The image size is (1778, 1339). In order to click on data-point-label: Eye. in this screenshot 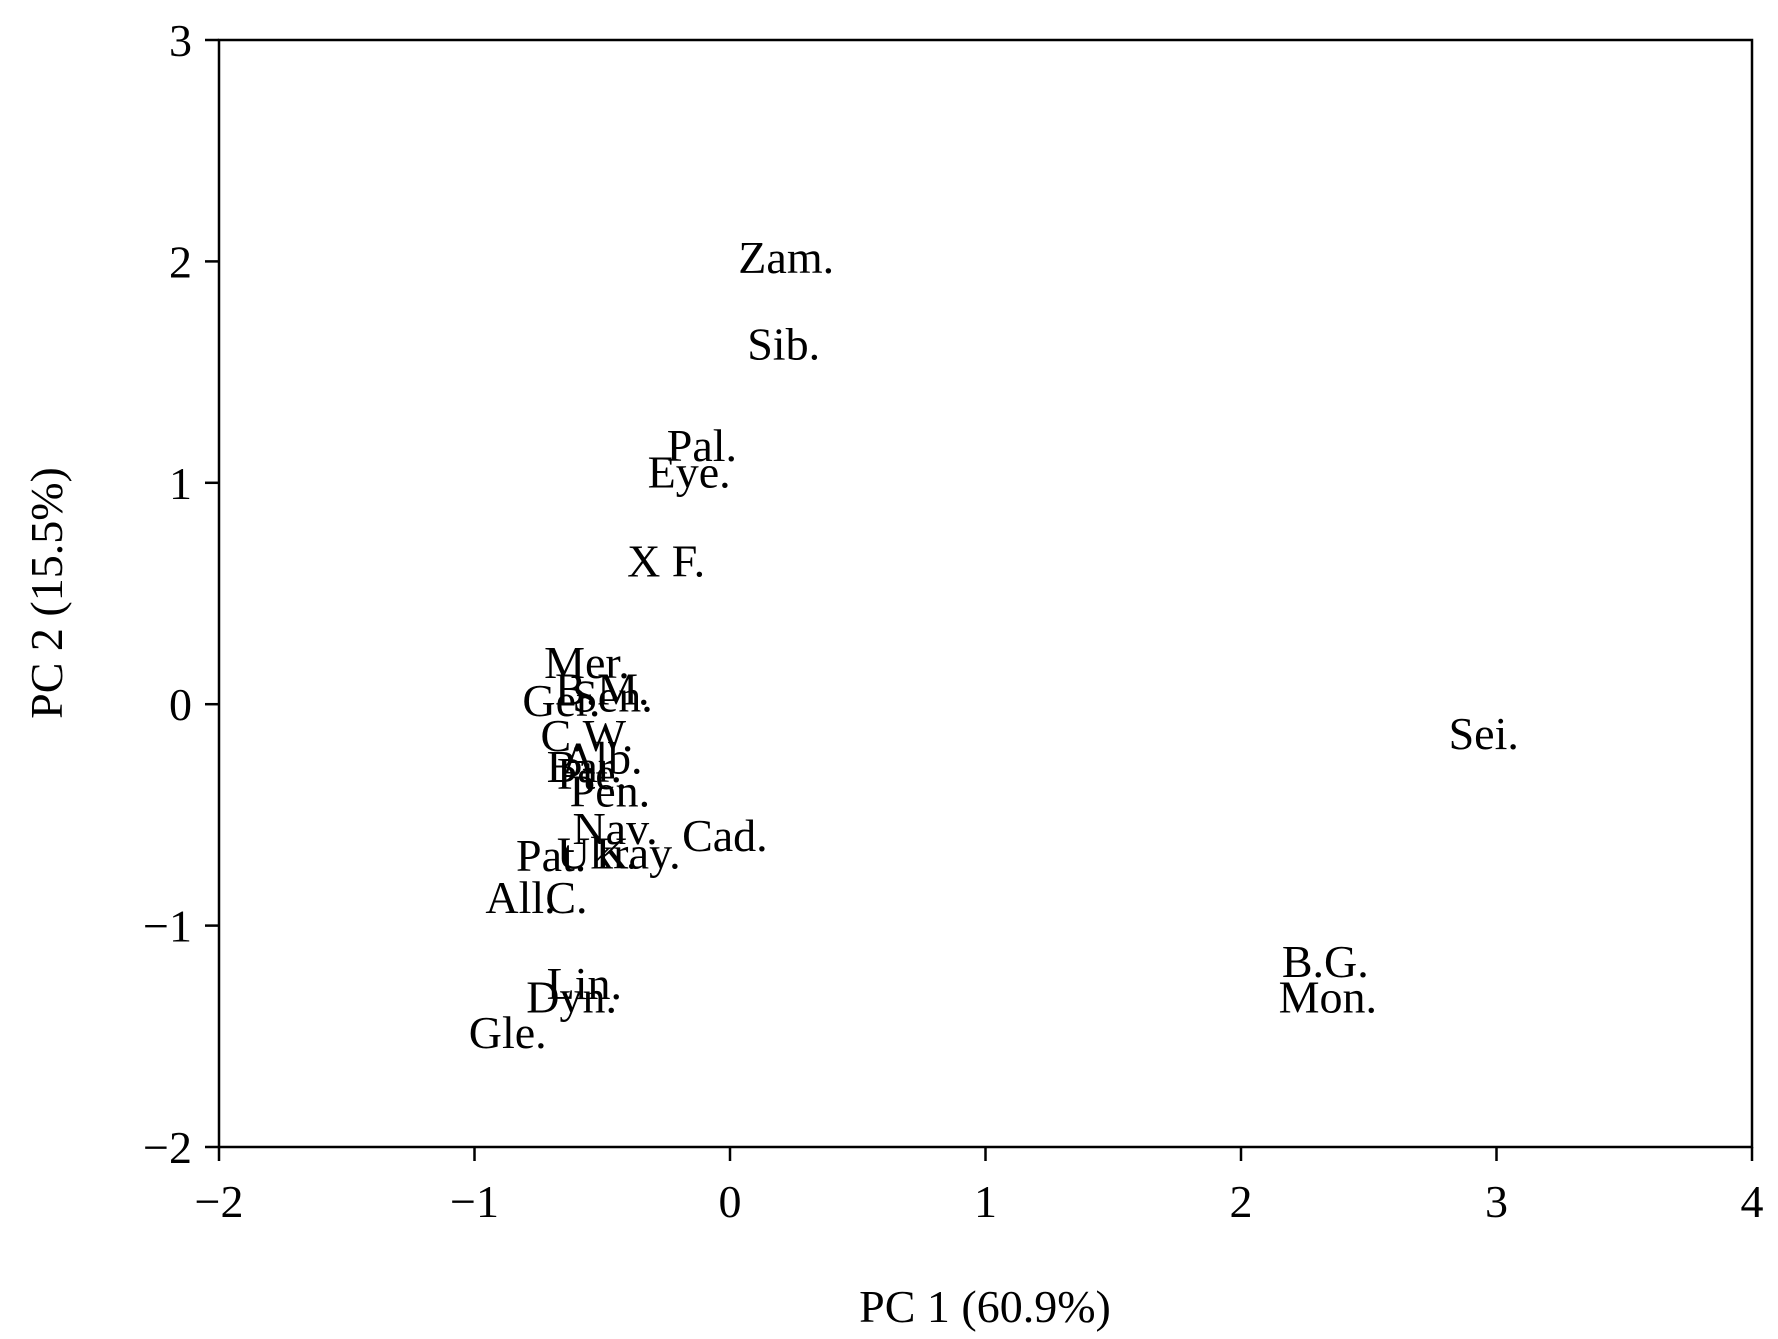, I will do `click(689, 472)`.